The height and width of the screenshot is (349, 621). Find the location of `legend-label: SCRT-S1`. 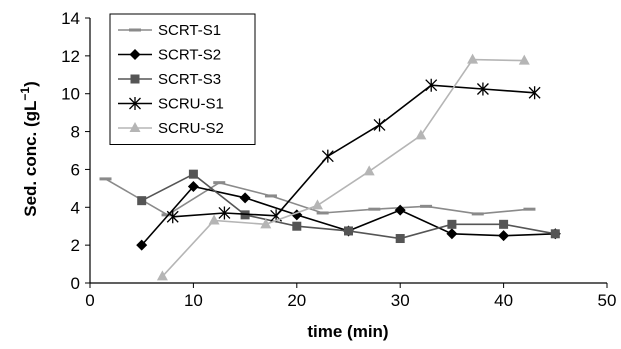

legend-label: SCRT-S1 is located at coordinates (189, 30).